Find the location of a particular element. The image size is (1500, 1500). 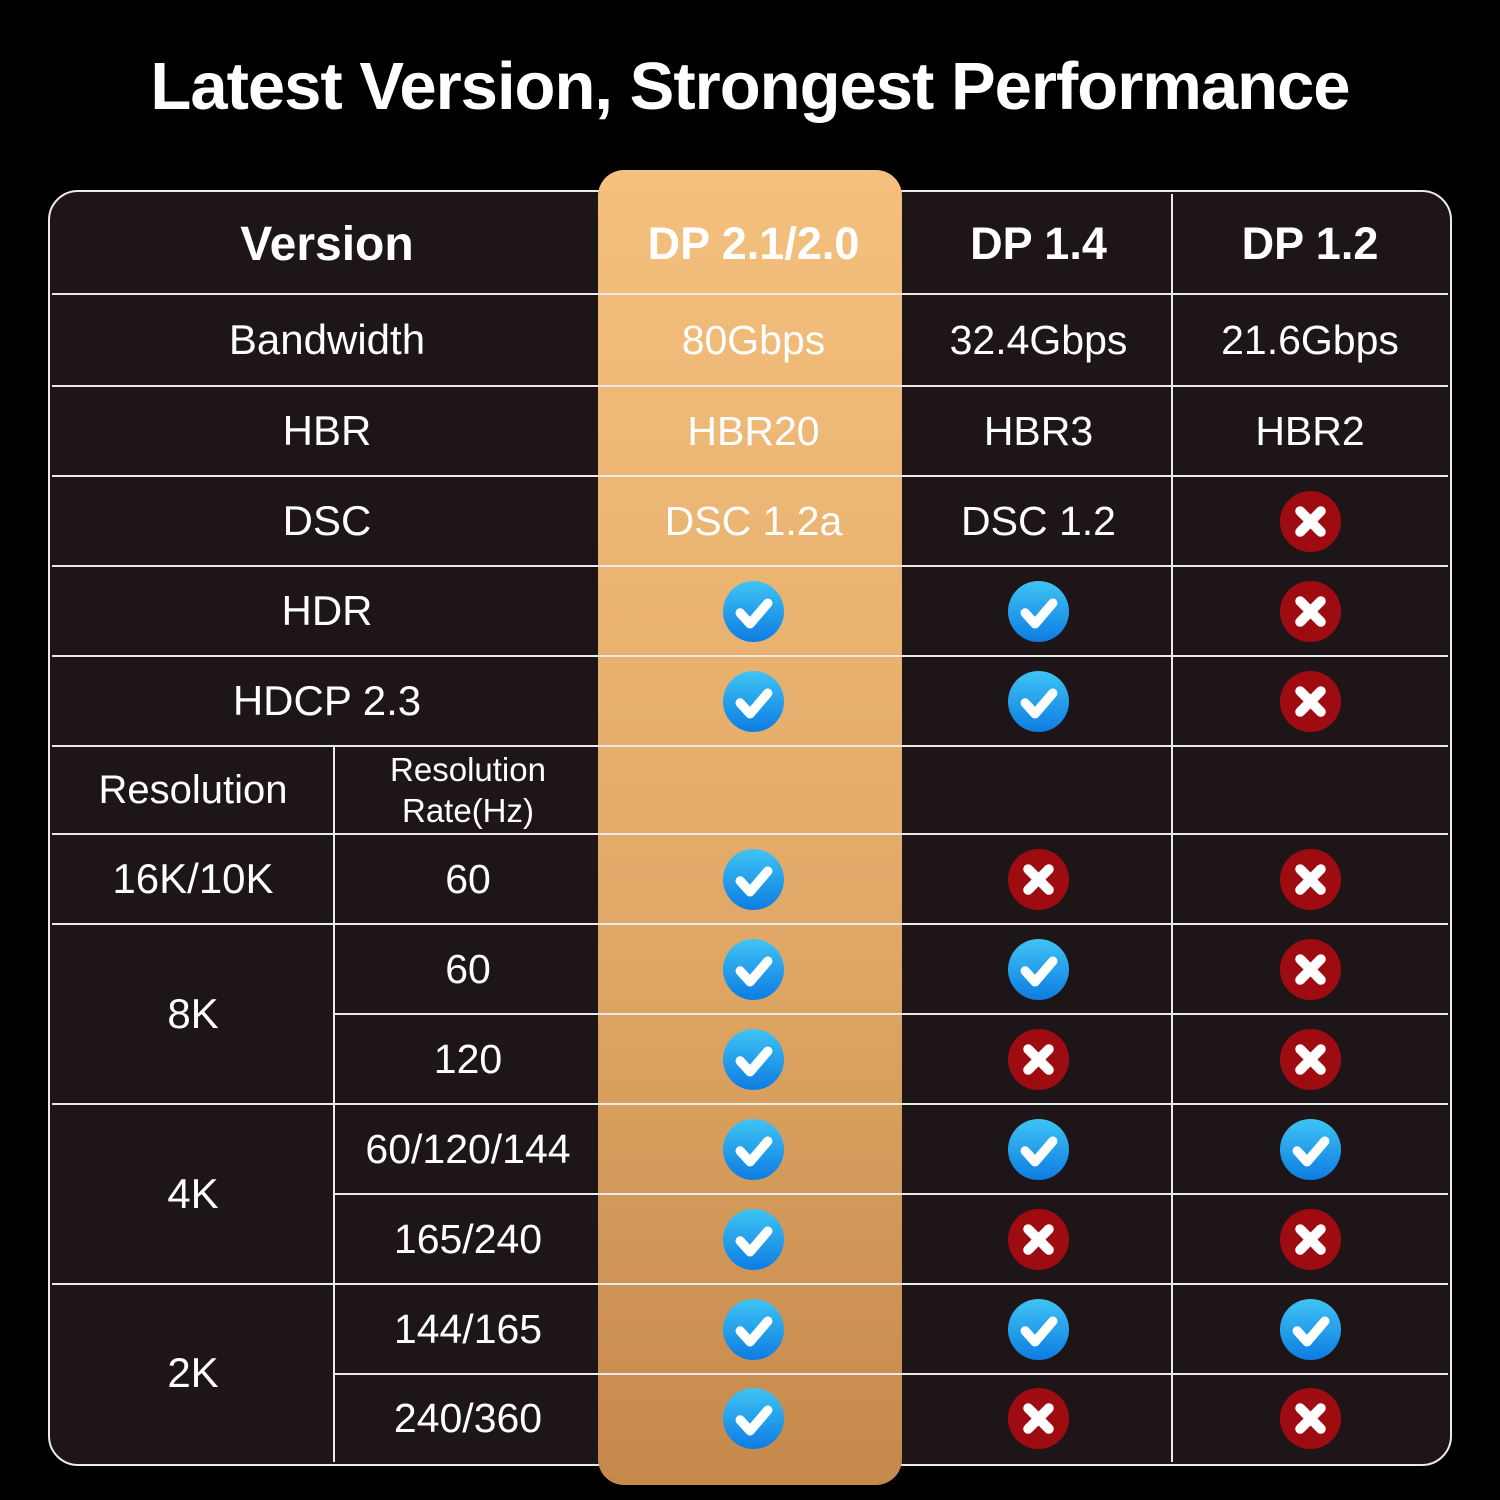

spec-row-label-text: HDR is located at coordinates (327, 610).